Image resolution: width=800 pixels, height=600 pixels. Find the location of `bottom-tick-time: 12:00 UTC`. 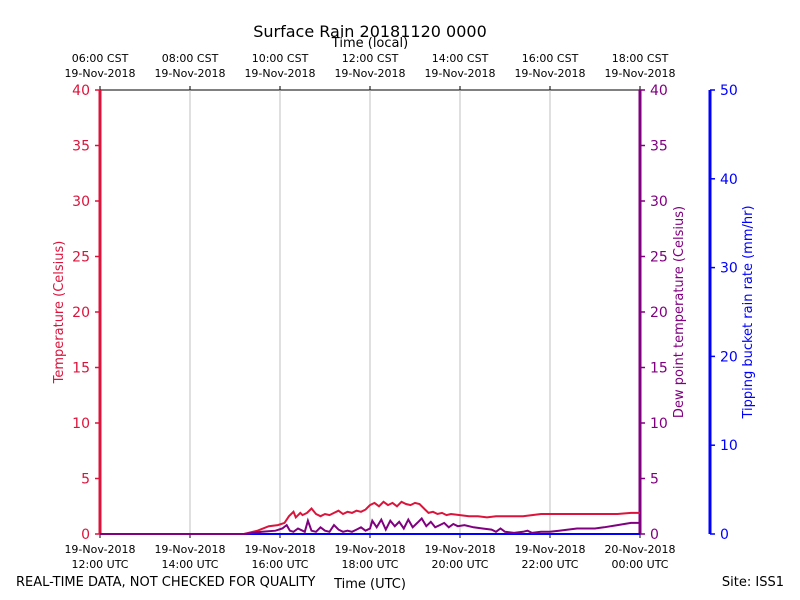

bottom-tick-time: 12:00 UTC is located at coordinates (99, 564).